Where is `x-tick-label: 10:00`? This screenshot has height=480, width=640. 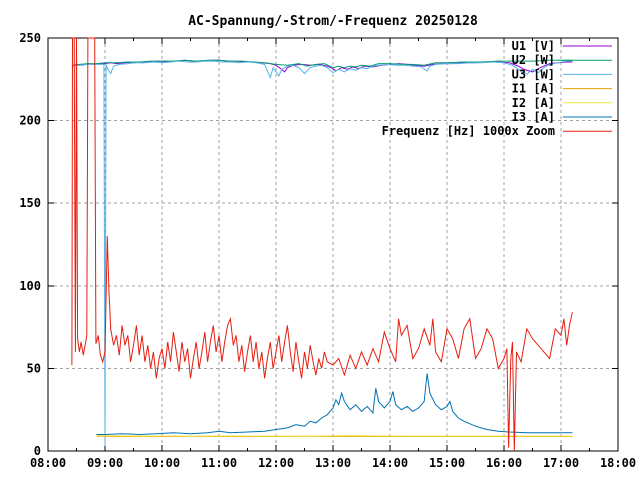 x-tick-label: 10:00 is located at coordinates (162, 463).